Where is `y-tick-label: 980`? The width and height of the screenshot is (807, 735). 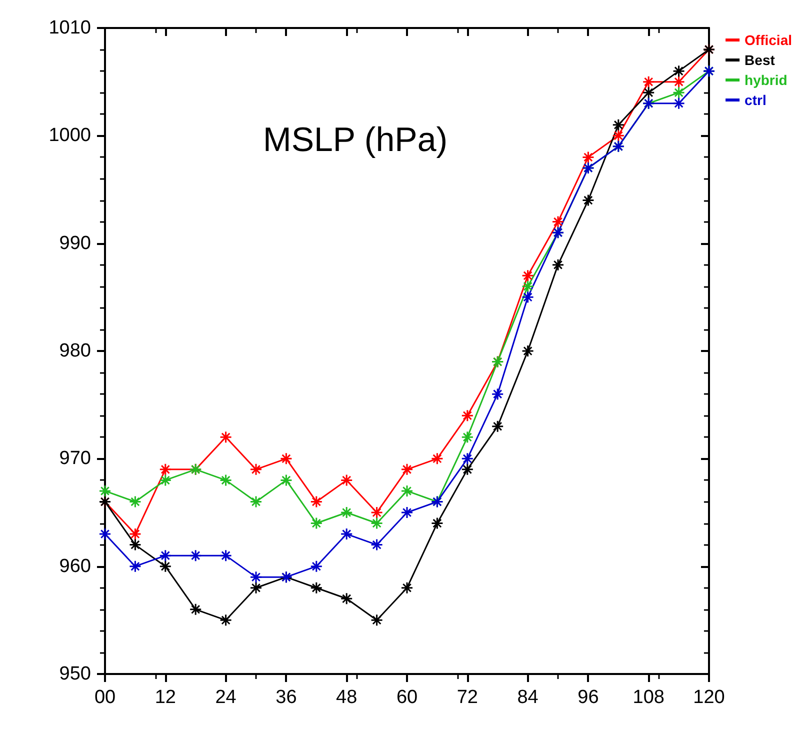 y-tick-label: 980 is located at coordinates (75, 351).